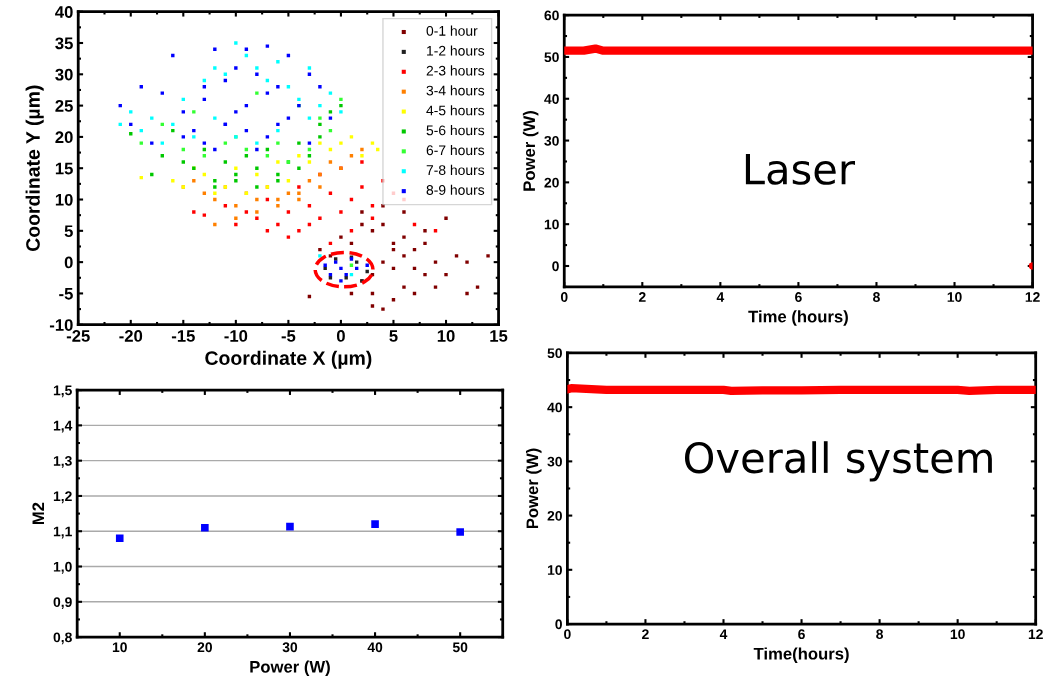 The height and width of the screenshot is (688, 1043). I want to click on annotation: Overall system, so click(838, 461).